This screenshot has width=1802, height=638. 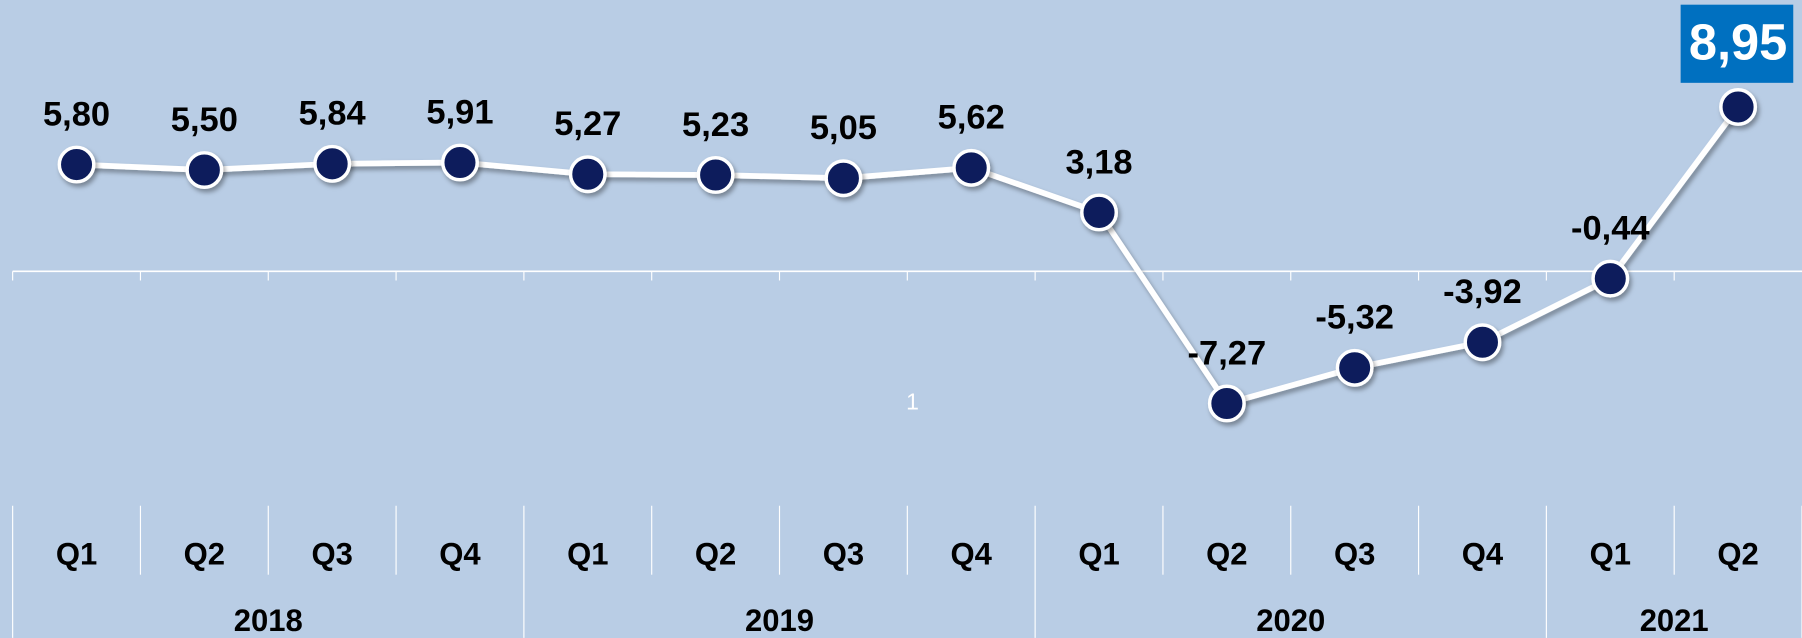 I want to click on data-label: 8,95, so click(x=1738, y=41).